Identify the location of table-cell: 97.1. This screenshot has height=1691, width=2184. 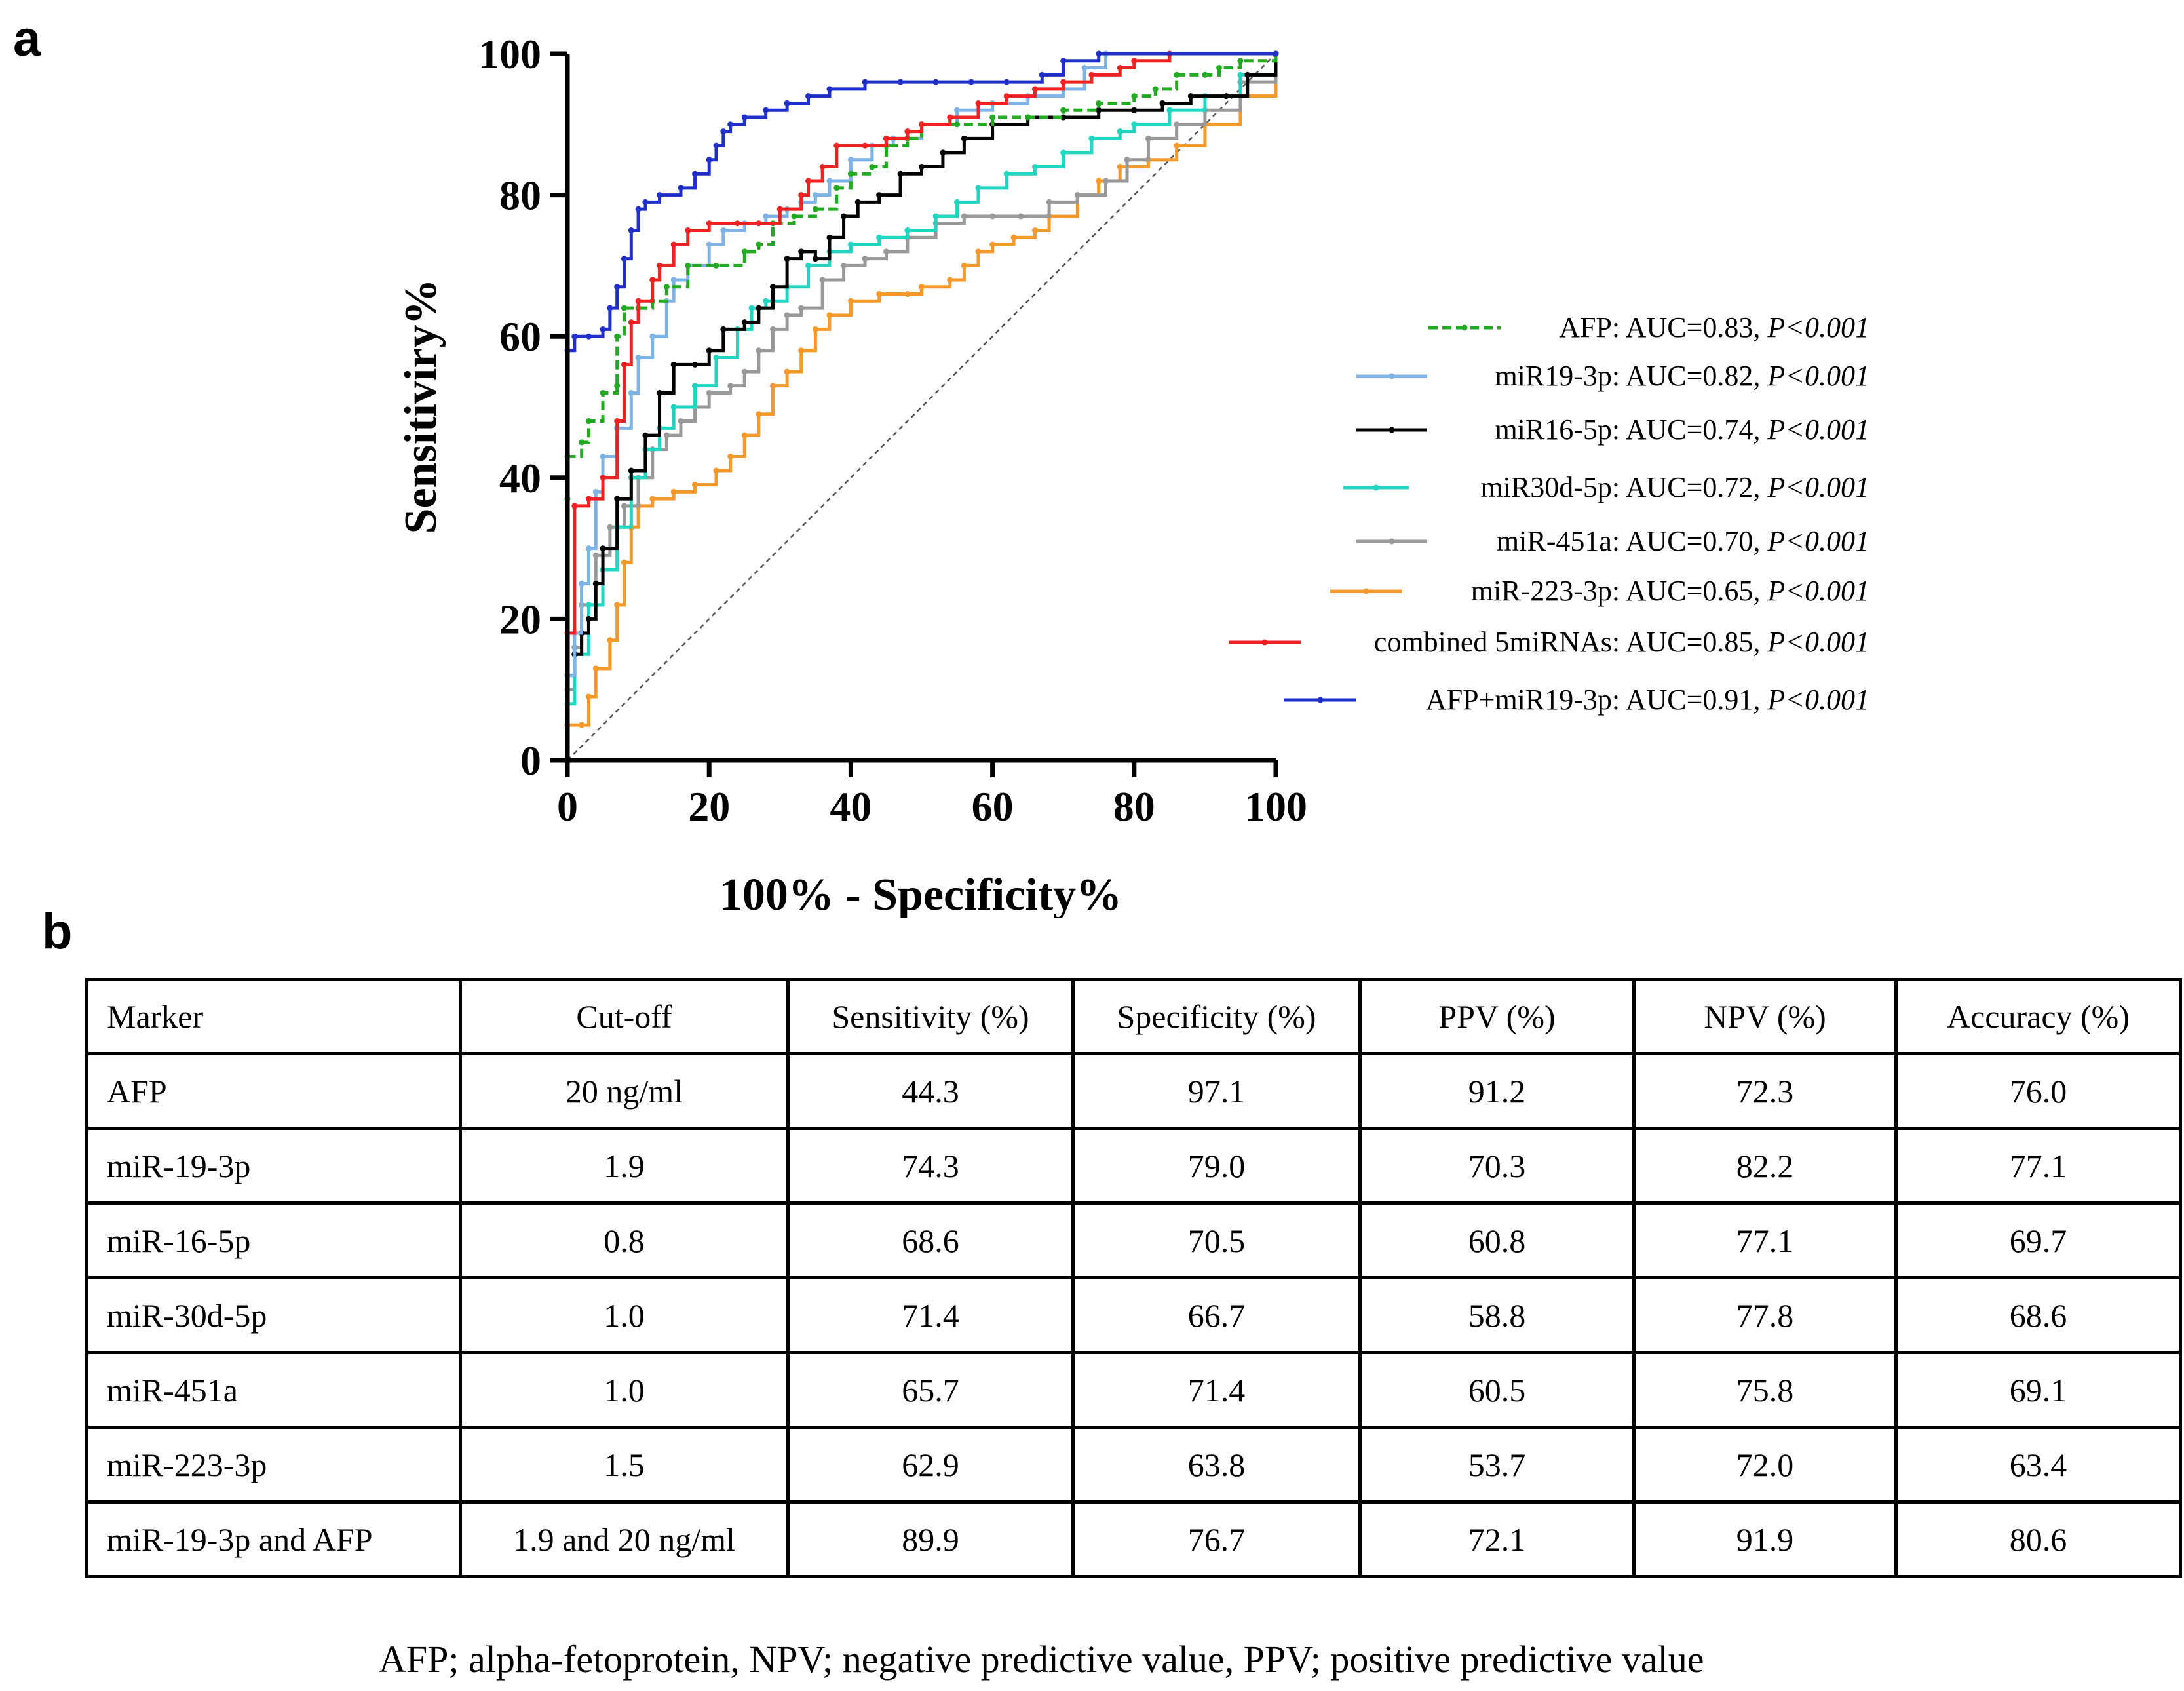
(1216, 1091).